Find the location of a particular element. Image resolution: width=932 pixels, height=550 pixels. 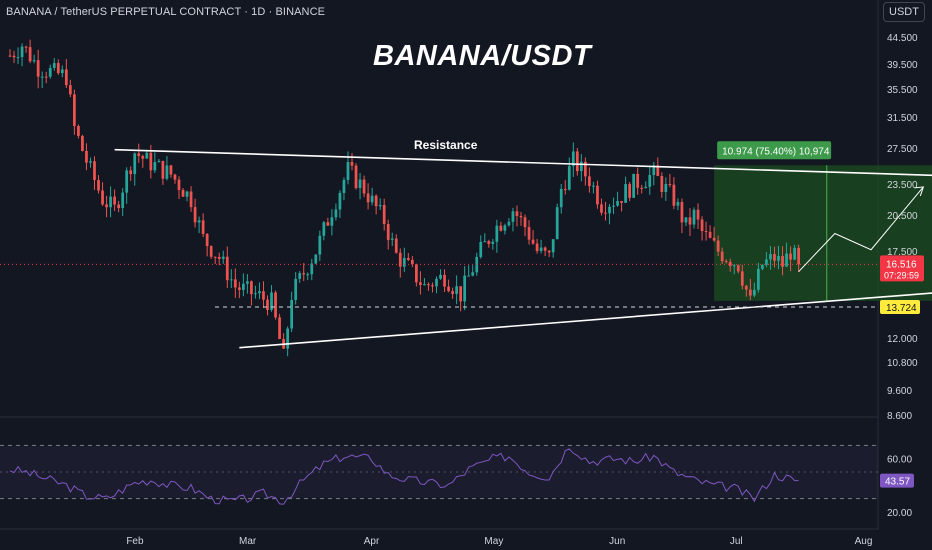

resistance-trendline is located at coordinates (523, 162).